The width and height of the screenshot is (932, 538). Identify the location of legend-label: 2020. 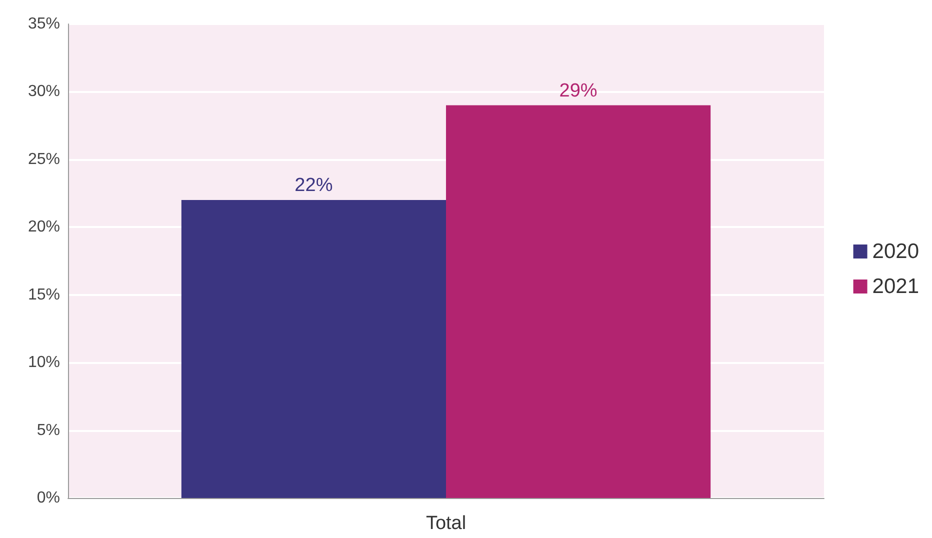
(895, 251).